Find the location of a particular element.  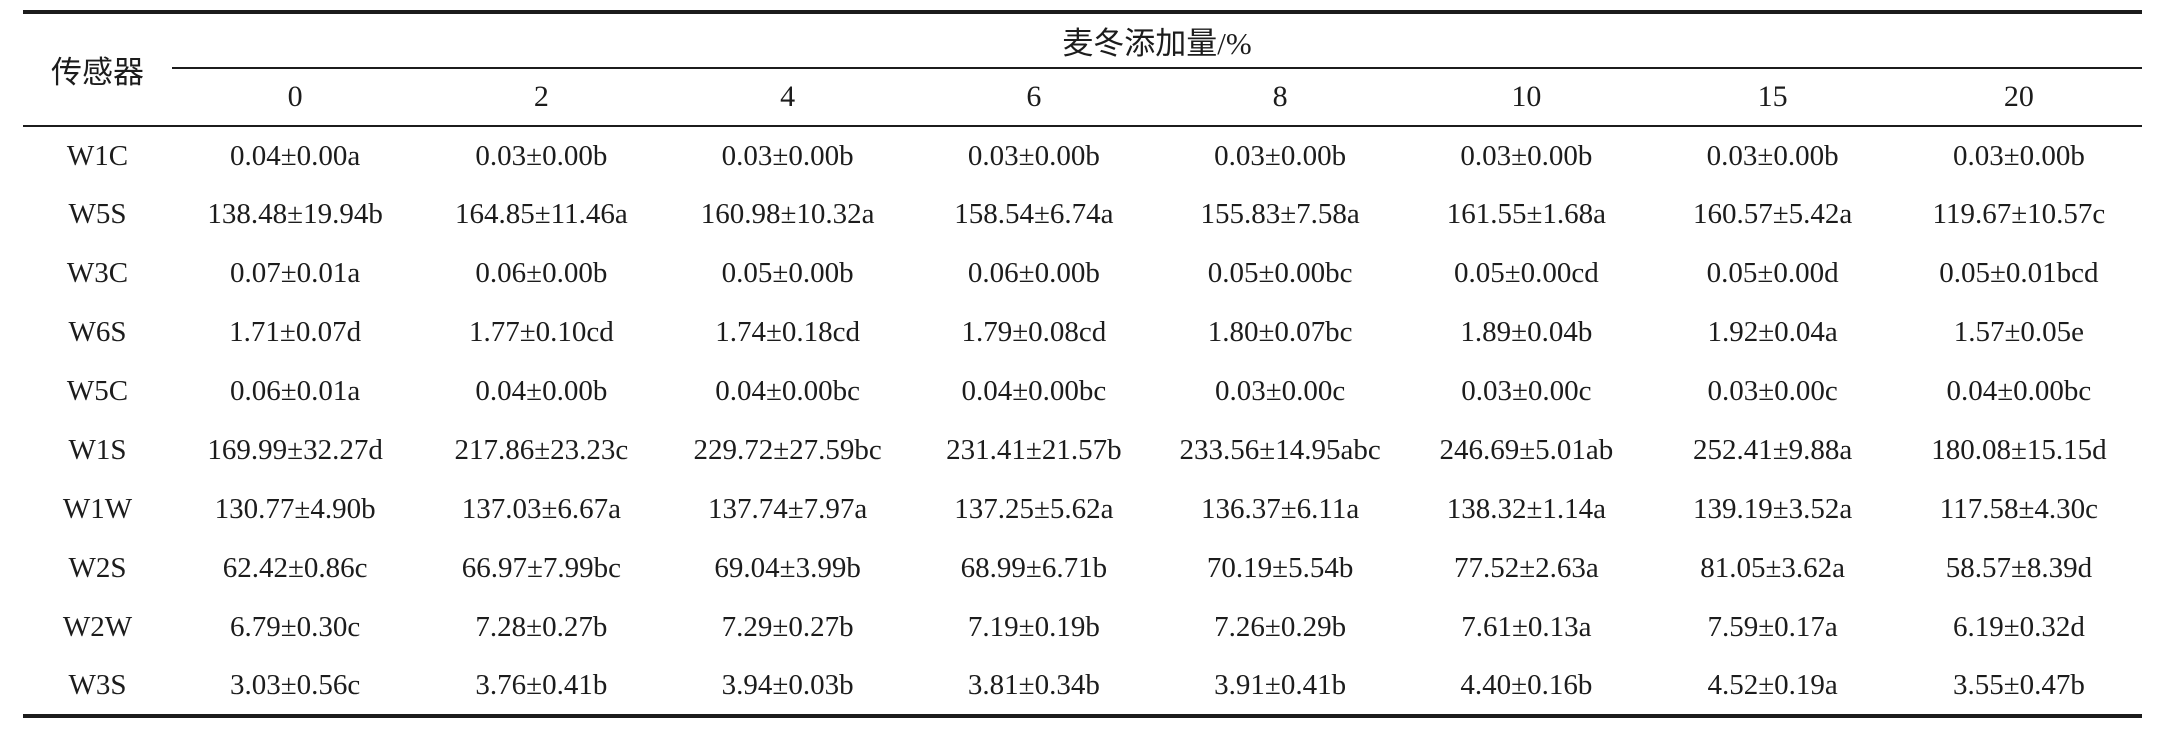

value-cell: 0.05±0.01bcd is located at coordinates (2019, 273).